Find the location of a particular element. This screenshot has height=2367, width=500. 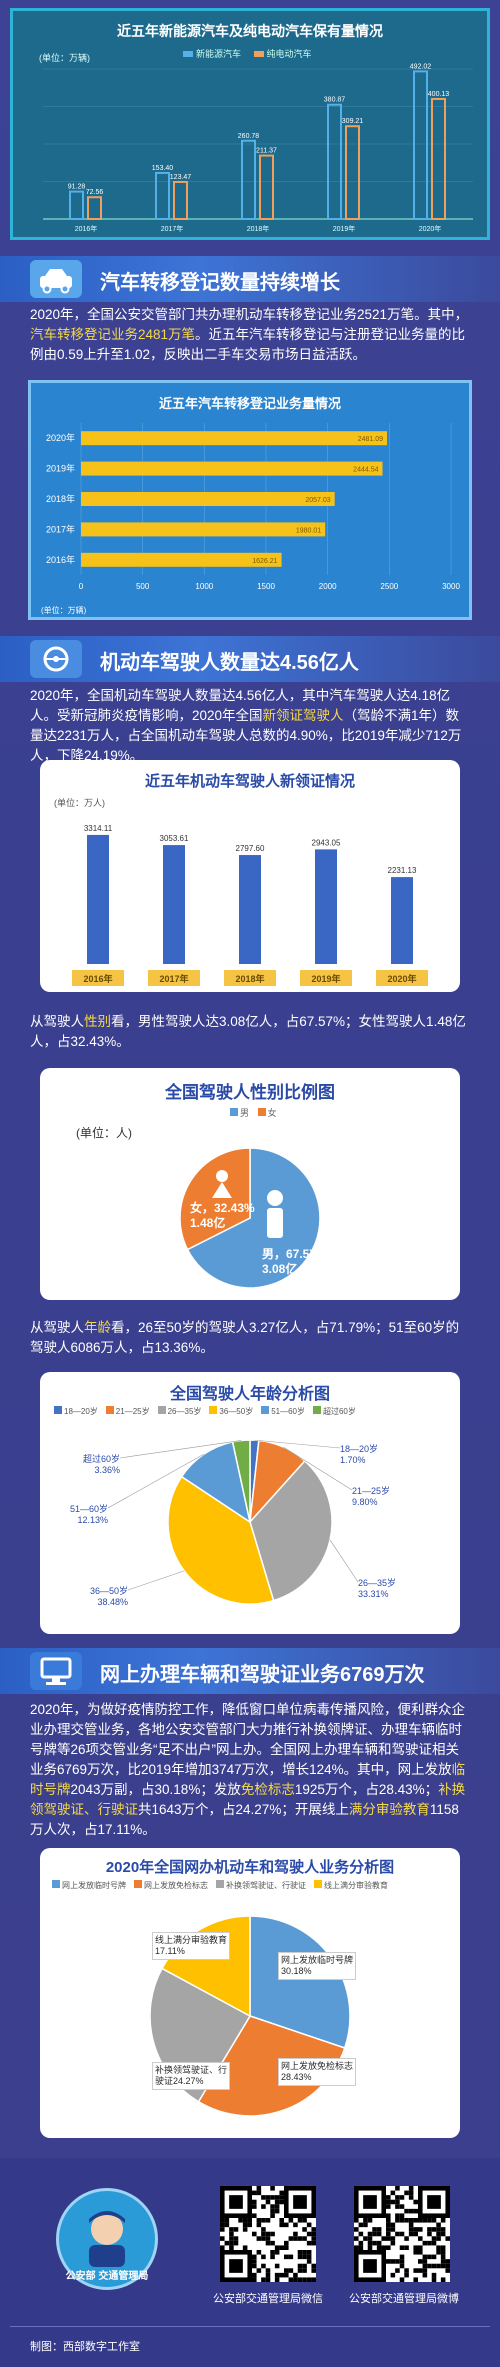

legend-series-2: 纯电动汽车 is located at coordinates (289, 54).